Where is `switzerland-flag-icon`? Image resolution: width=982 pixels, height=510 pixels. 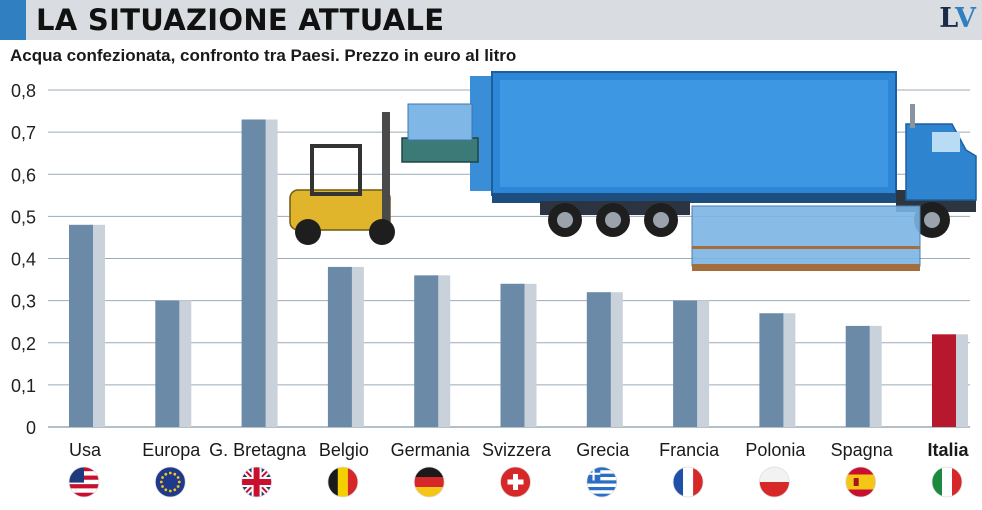
switzerland-flag-icon is located at coordinates (515, 482).